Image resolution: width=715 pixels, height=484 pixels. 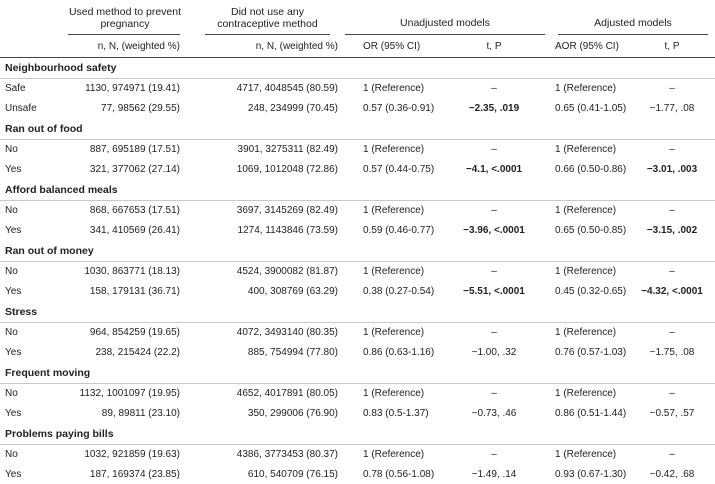 I want to click on cell: 89, 89811 (23.10), so click(x=140, y=413).